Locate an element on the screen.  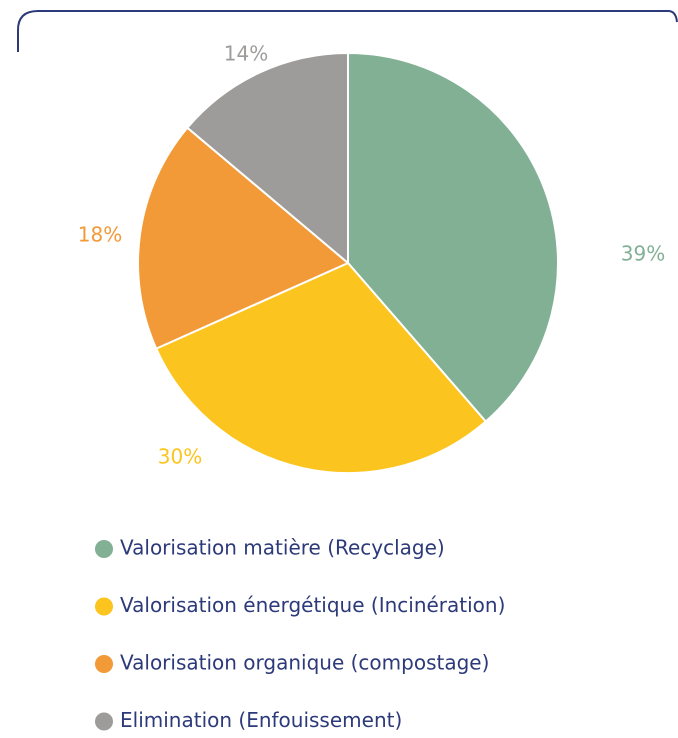
data-label: 39% is located at coordinates (643, 254).